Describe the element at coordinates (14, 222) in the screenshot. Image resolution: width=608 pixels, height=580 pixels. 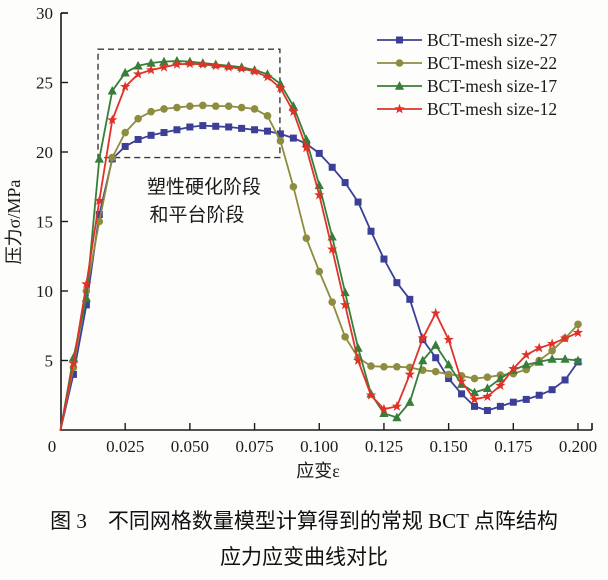
I see `y-axis-title: 压力σ/MPa` at that location.